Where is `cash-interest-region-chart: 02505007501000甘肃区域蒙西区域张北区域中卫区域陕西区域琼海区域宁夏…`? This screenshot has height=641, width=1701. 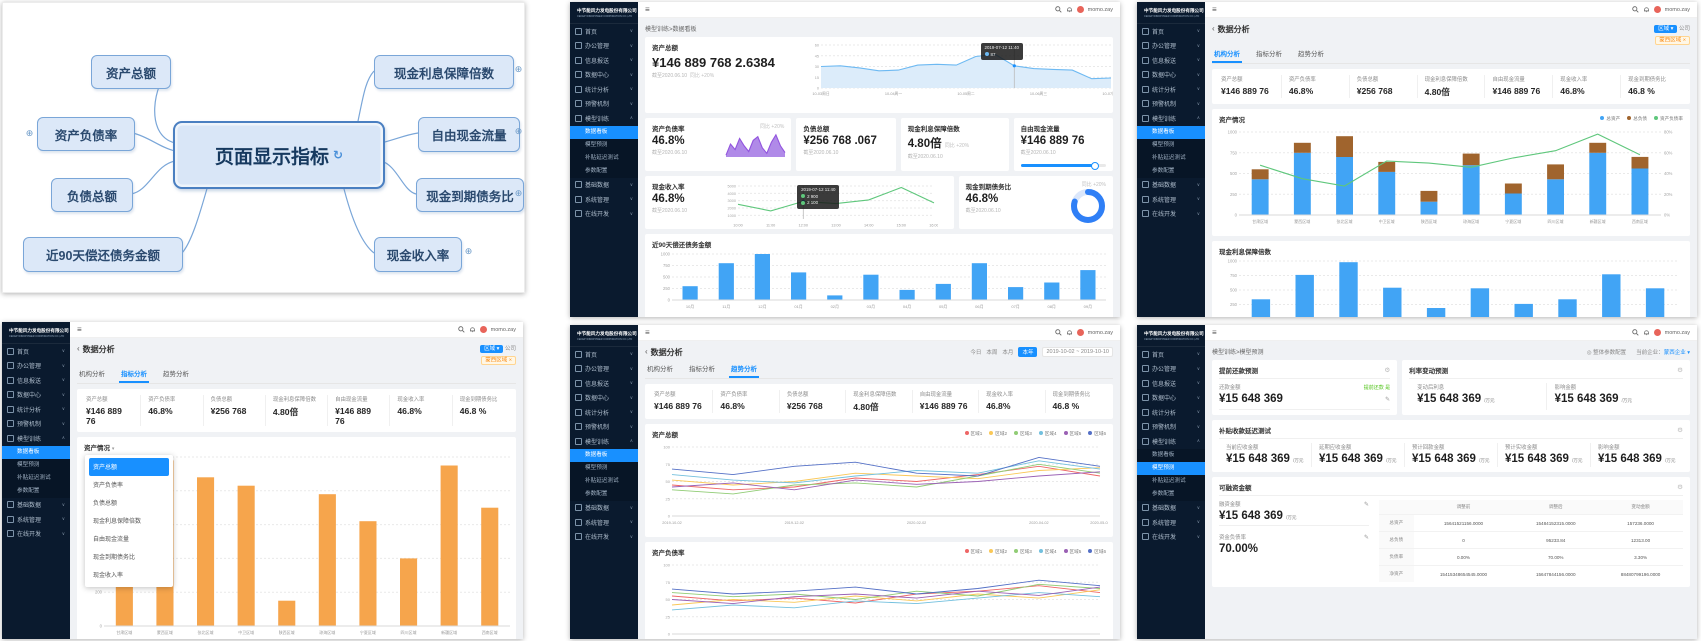 cash-interest-region-chart: 02505007501000甘肃区域蒙西区域张北区域中卫区域陕西区域琼海区域宁夏… is located at coordinates (1451, 286).